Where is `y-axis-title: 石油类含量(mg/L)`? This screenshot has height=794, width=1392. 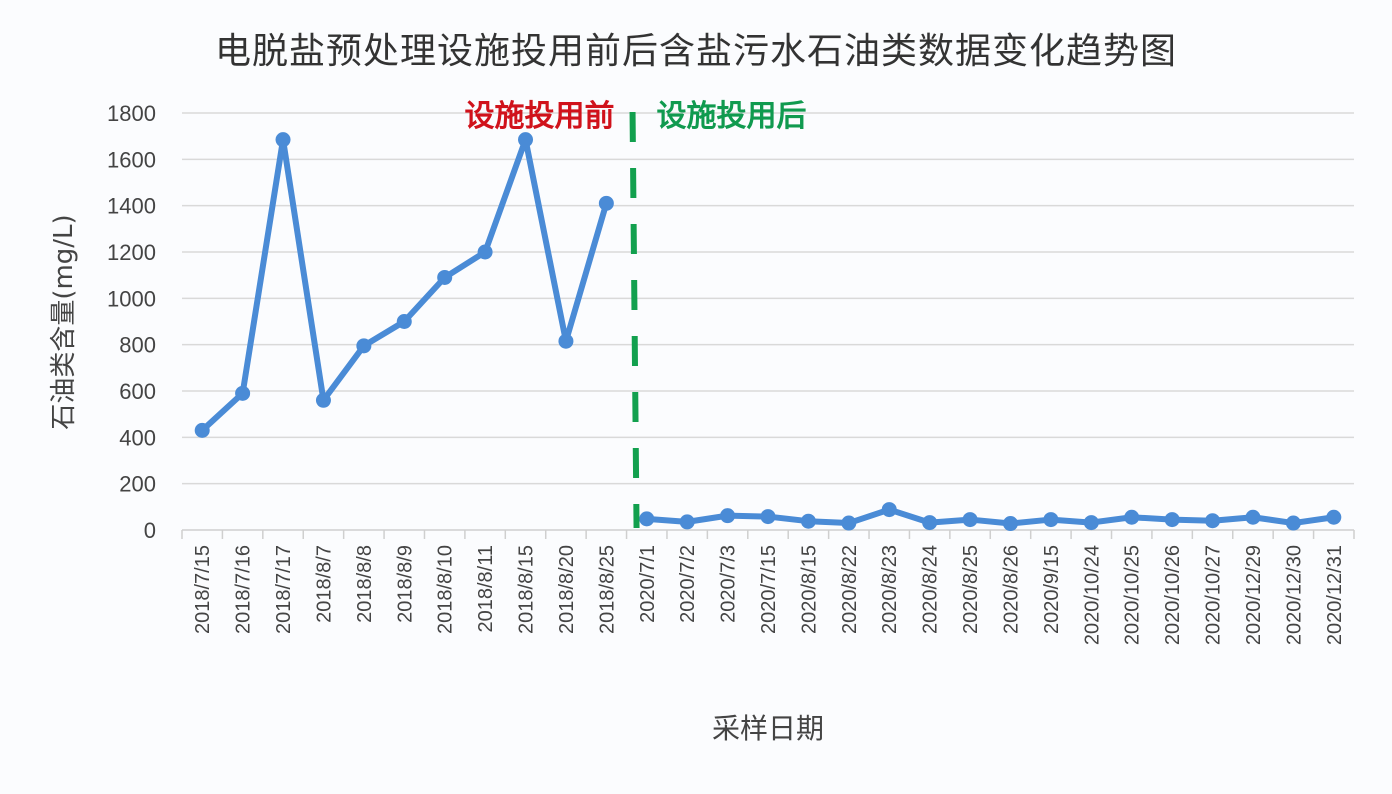
y-axis-title: 石油类含量(mg/L) is located at coordinates (64, 321).